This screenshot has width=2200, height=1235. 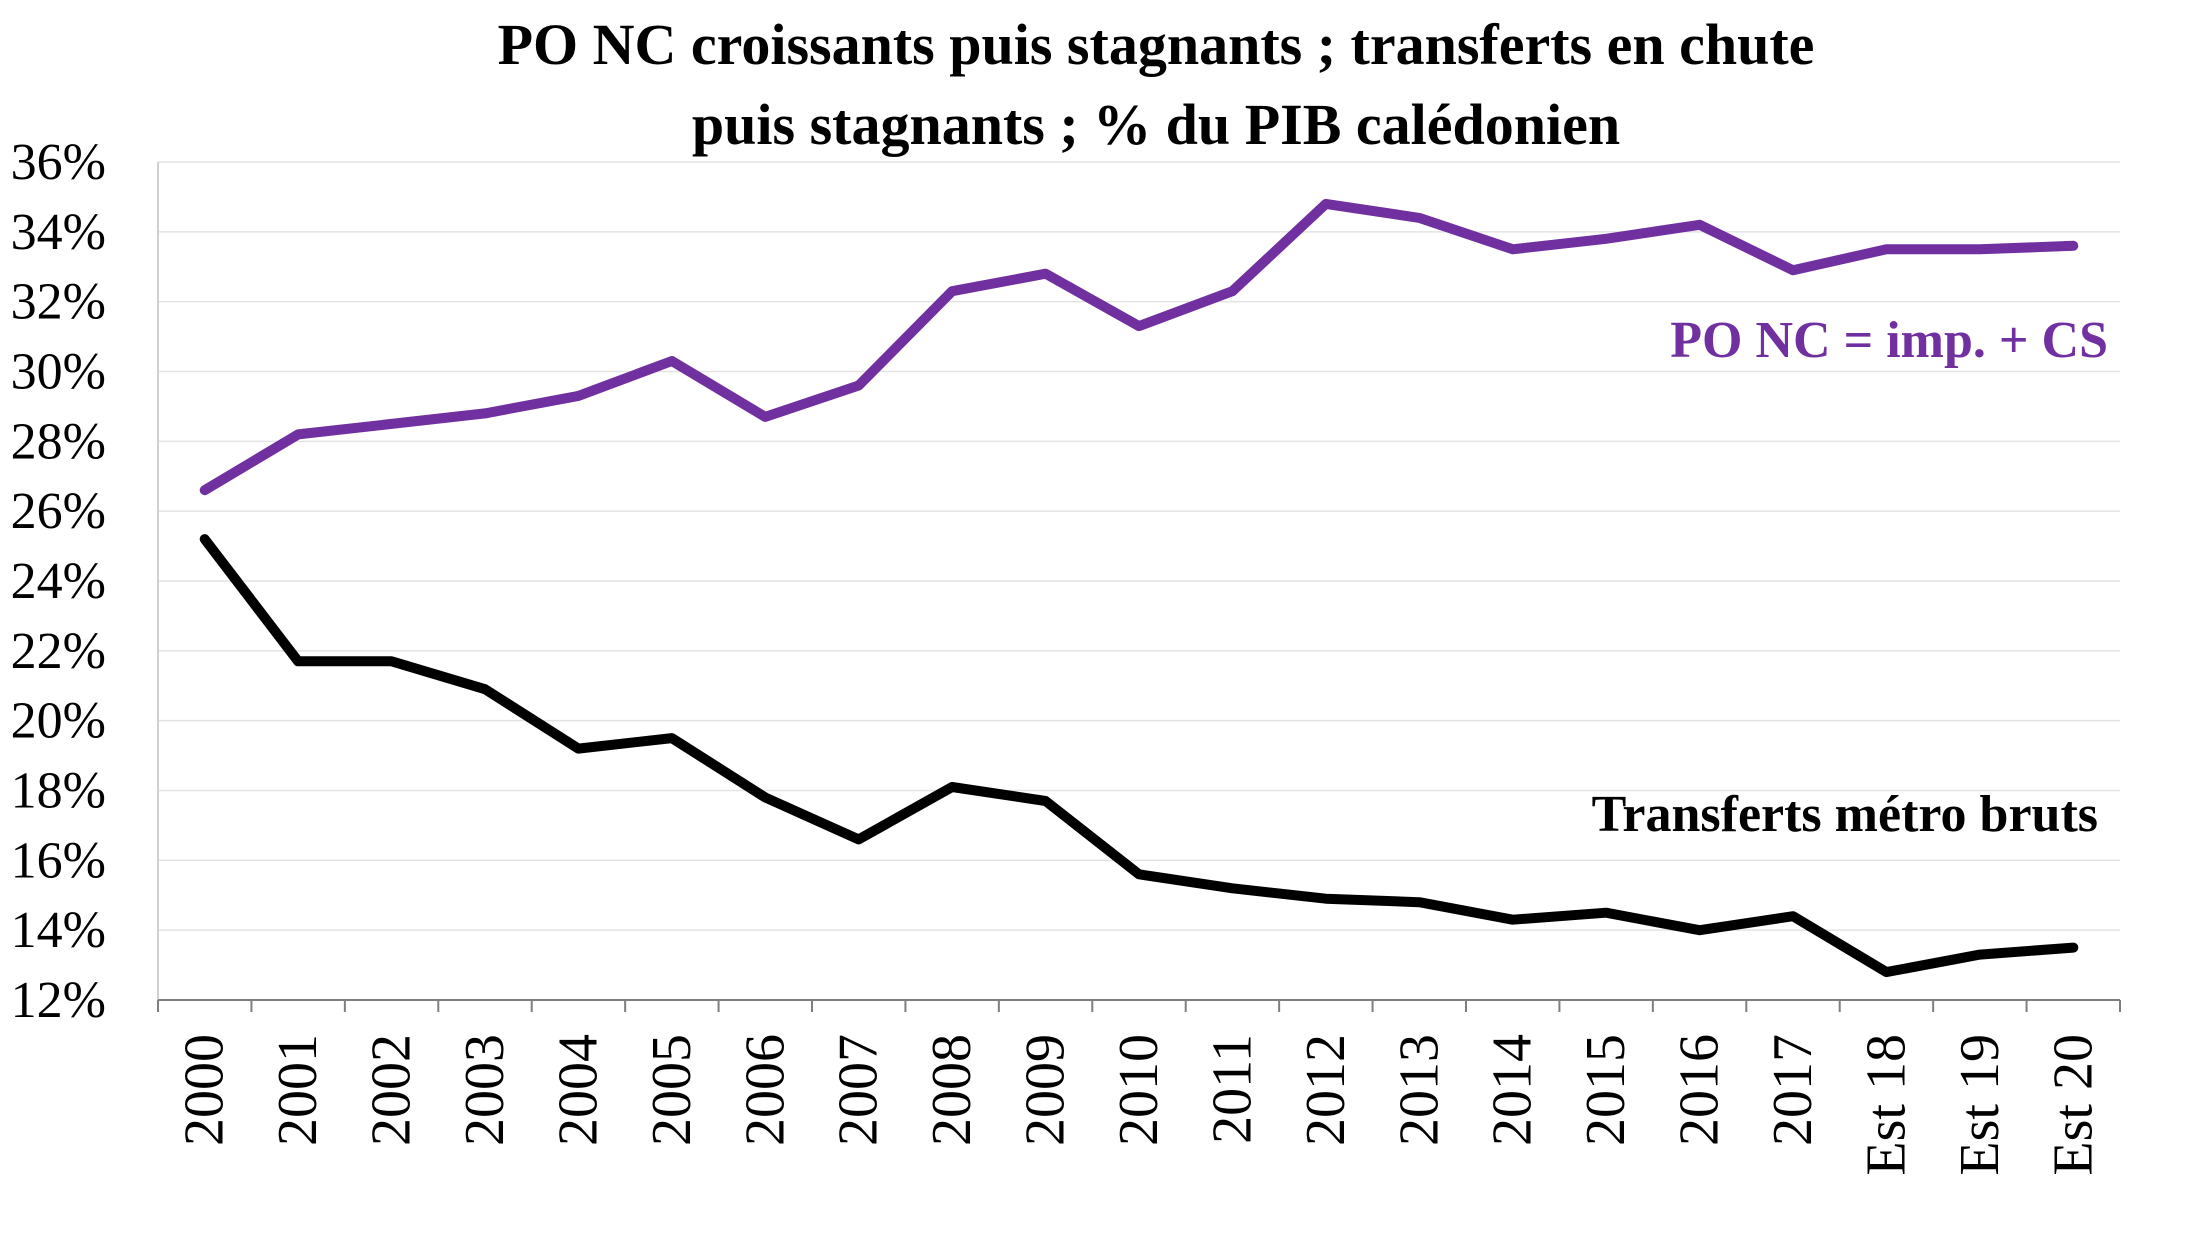 What do you see at coordinates (58, 162) in the screenshot?
I see `y-tick-label: 36%` at bounding box center [58, 162].